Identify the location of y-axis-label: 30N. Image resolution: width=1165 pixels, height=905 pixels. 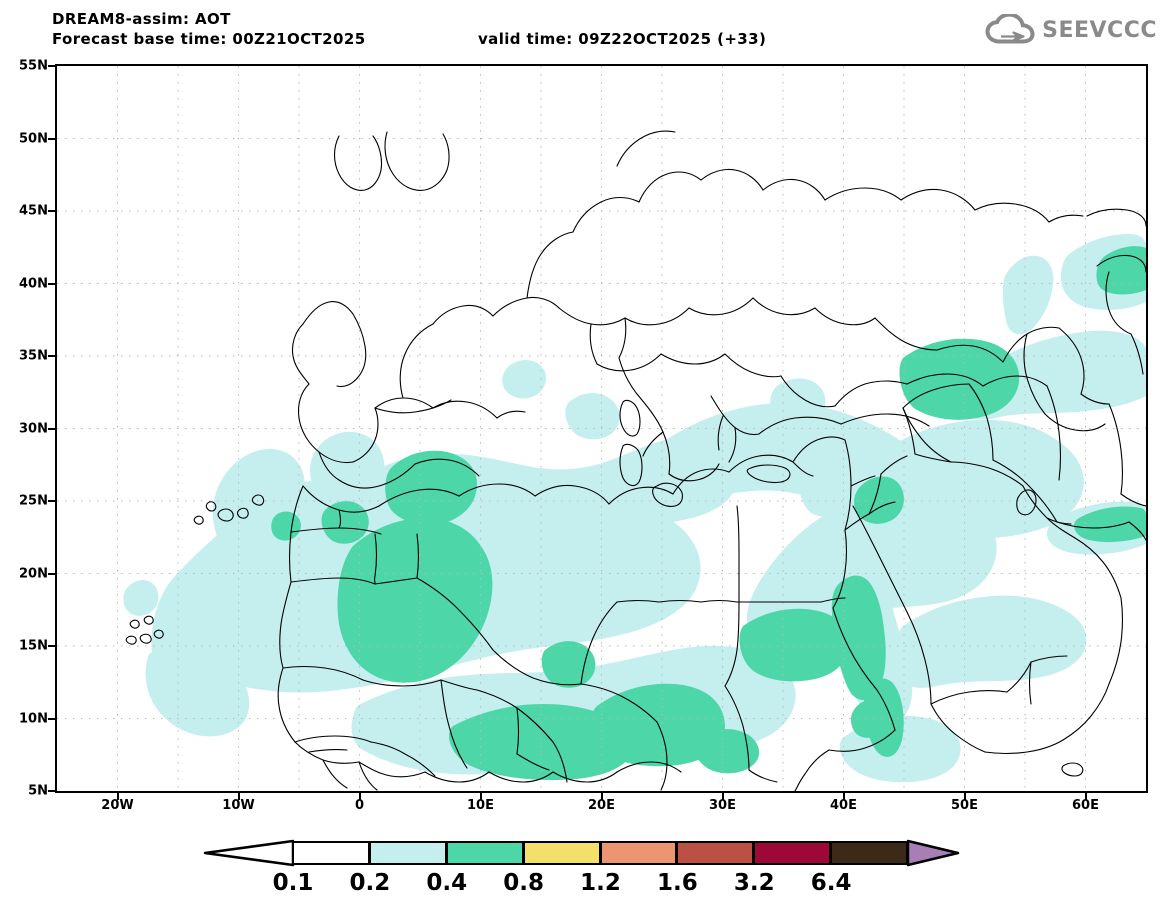
(33, 428).